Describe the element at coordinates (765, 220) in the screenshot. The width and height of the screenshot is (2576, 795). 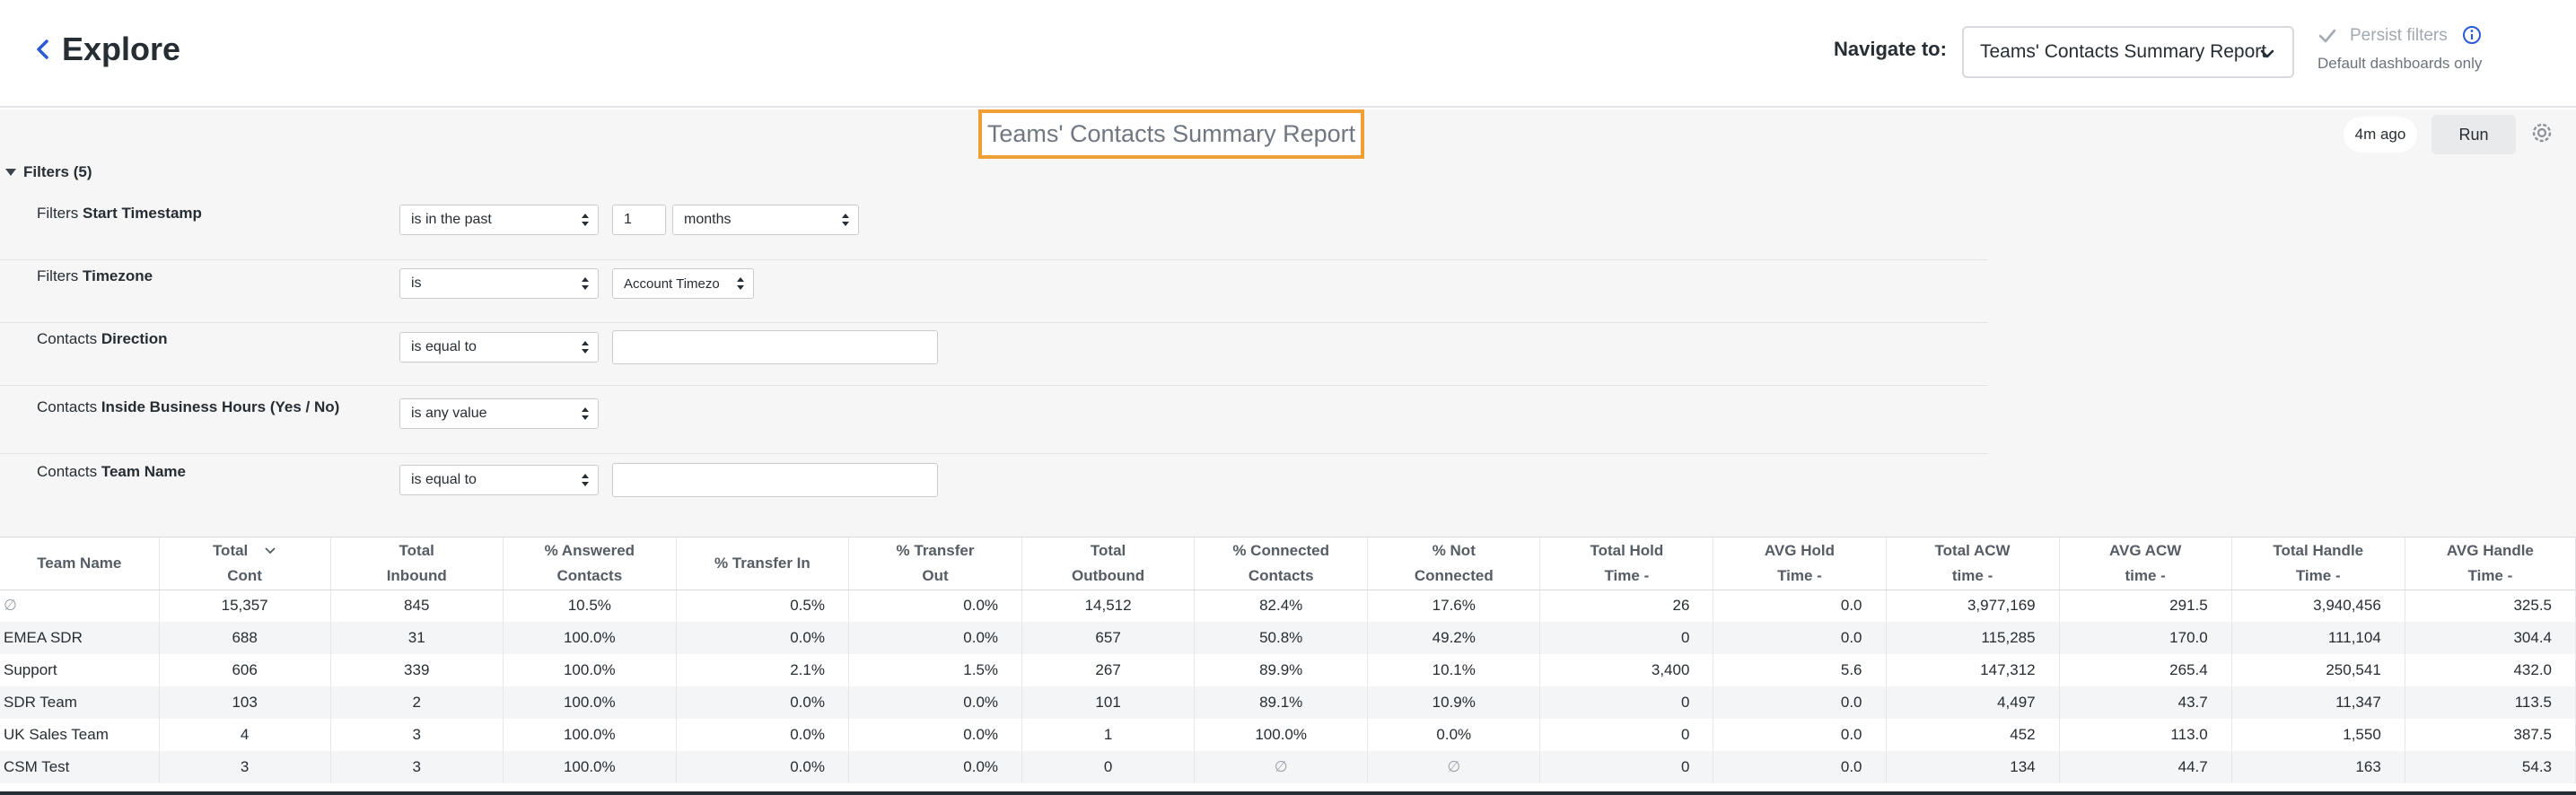
I see `filter-unit-select: months` at that location.